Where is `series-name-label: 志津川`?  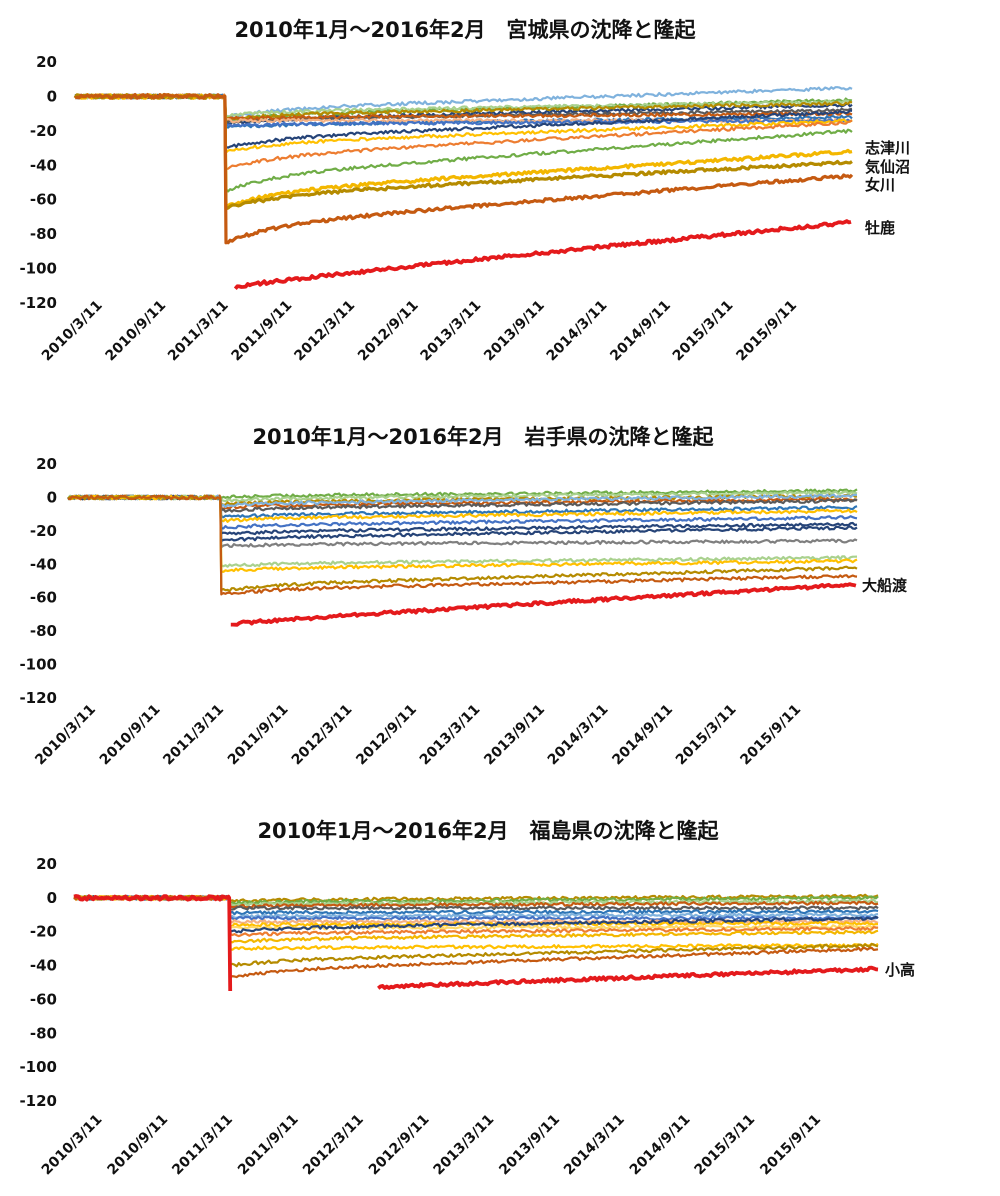
series-name-label: 志津川 is located at coordinates (887, 148).